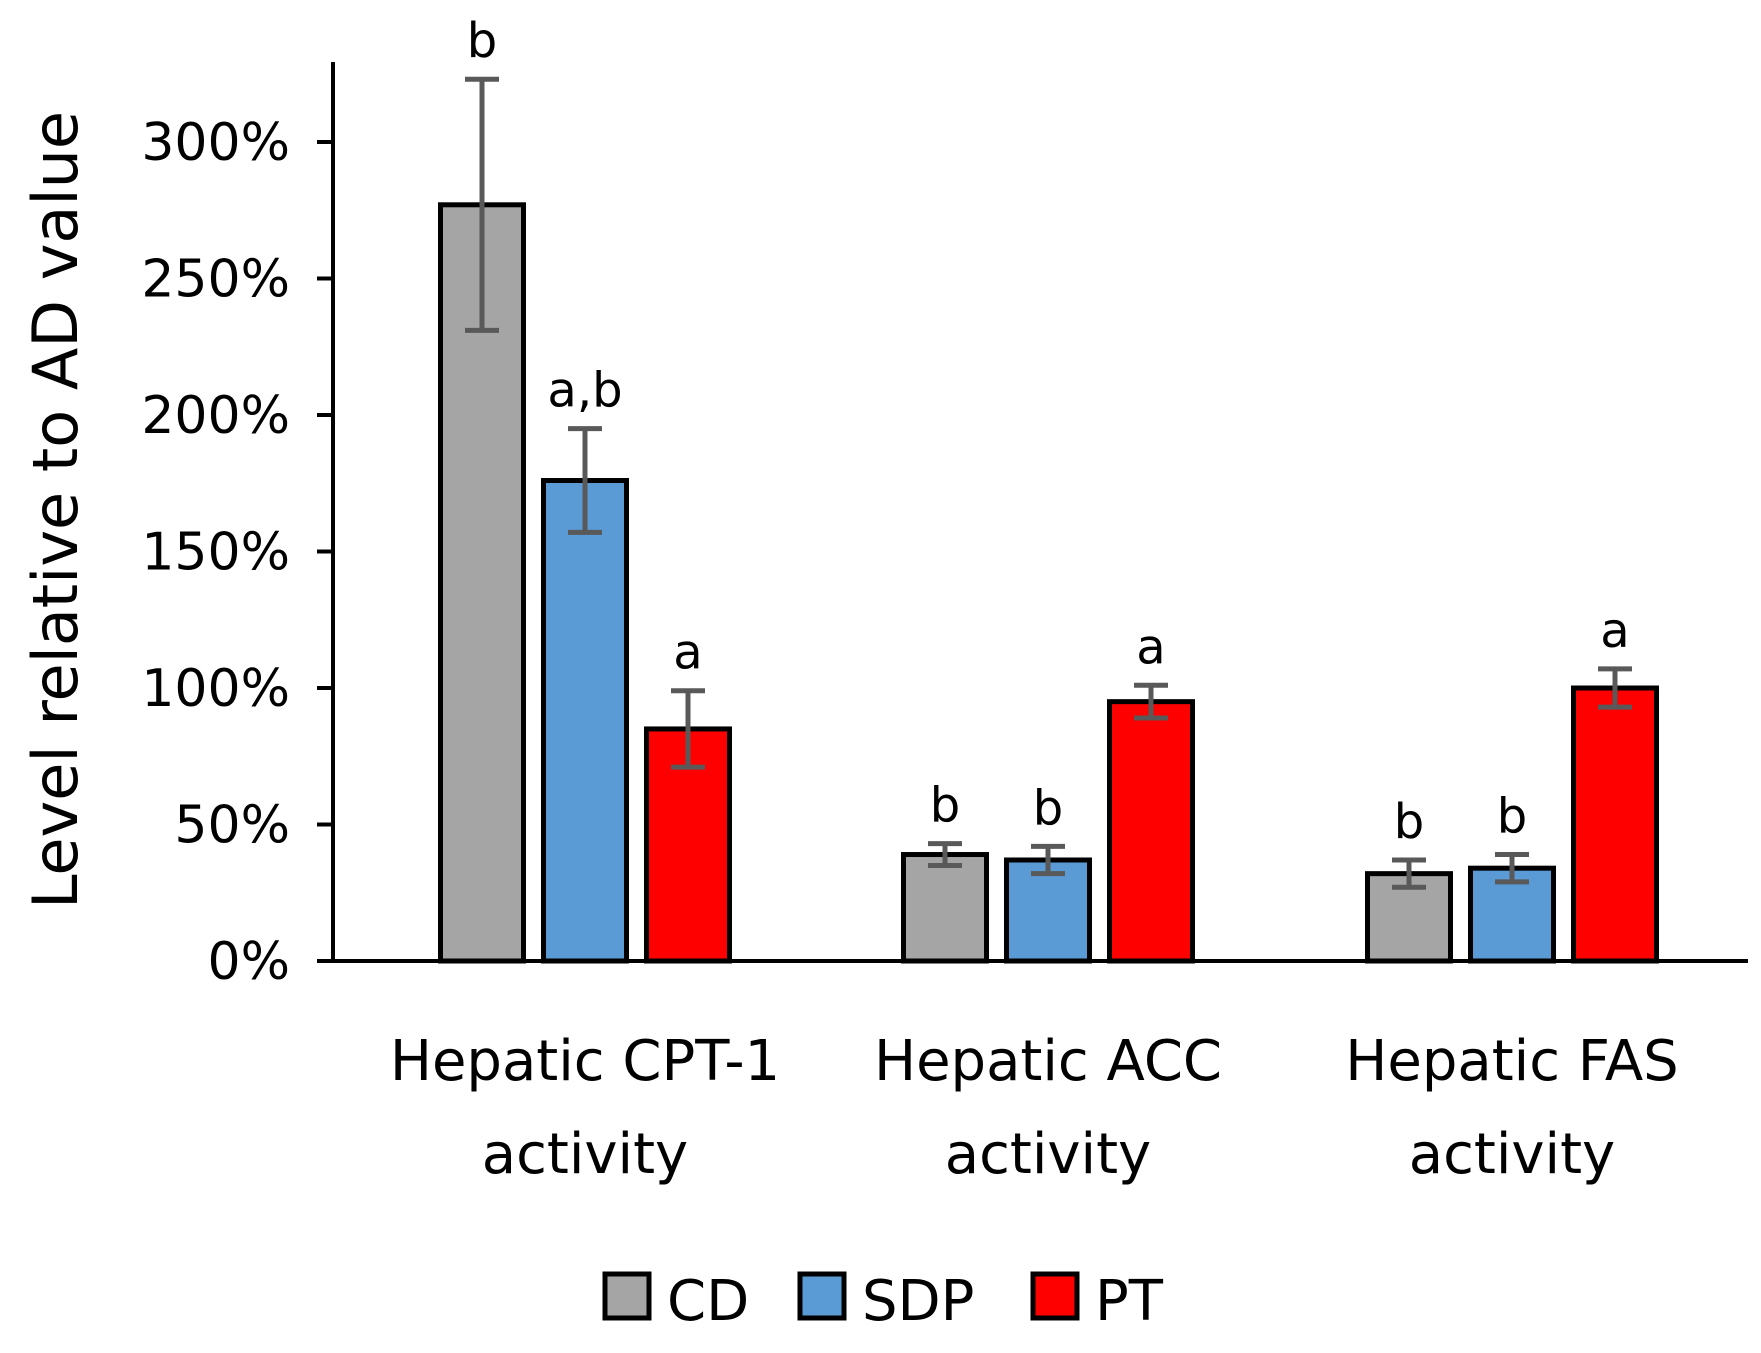  What do you see at coordinates (708, 1301) in the screenshot?
I see `legend-label-cd: CD` at bounding box center [708, 1301].